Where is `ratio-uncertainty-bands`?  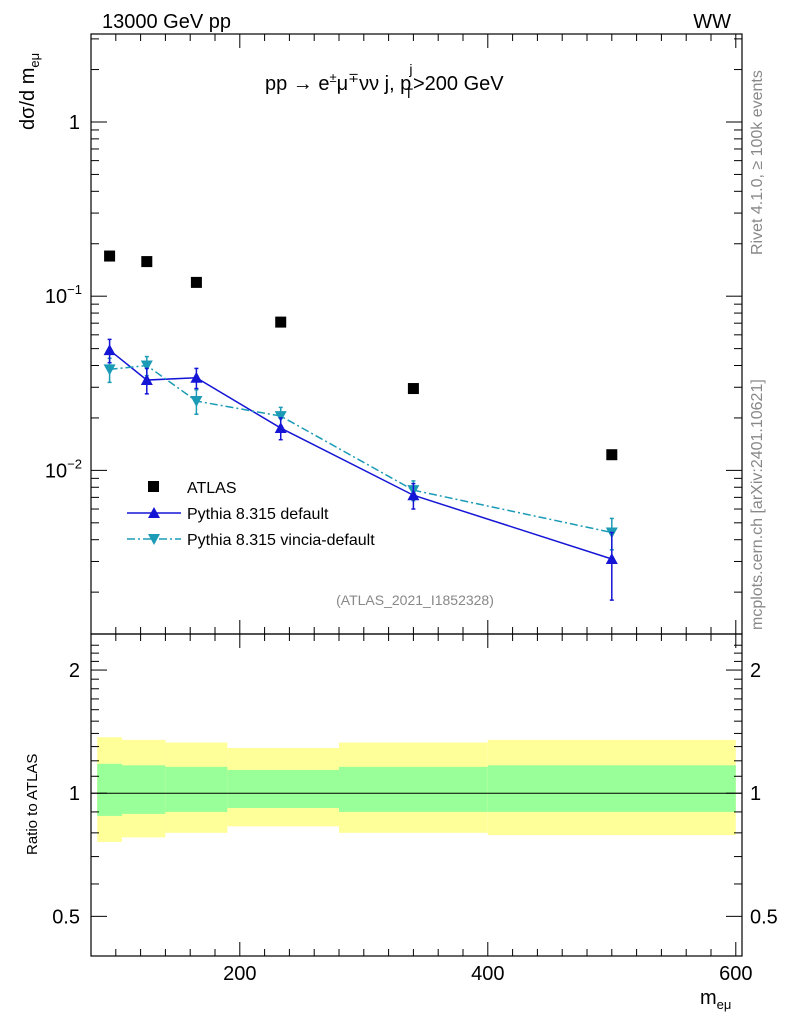 ratio-uncertainty-bands is located at coordinates (416, 789).